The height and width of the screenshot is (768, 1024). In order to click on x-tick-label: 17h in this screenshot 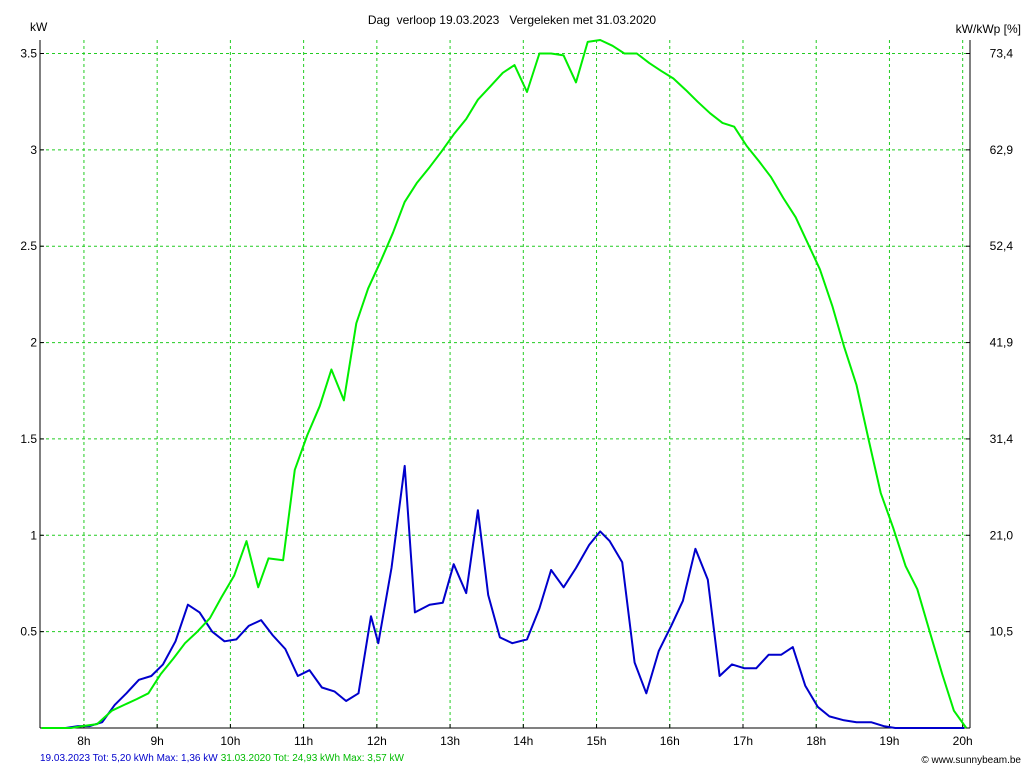, I will do `click(743, 741)`.